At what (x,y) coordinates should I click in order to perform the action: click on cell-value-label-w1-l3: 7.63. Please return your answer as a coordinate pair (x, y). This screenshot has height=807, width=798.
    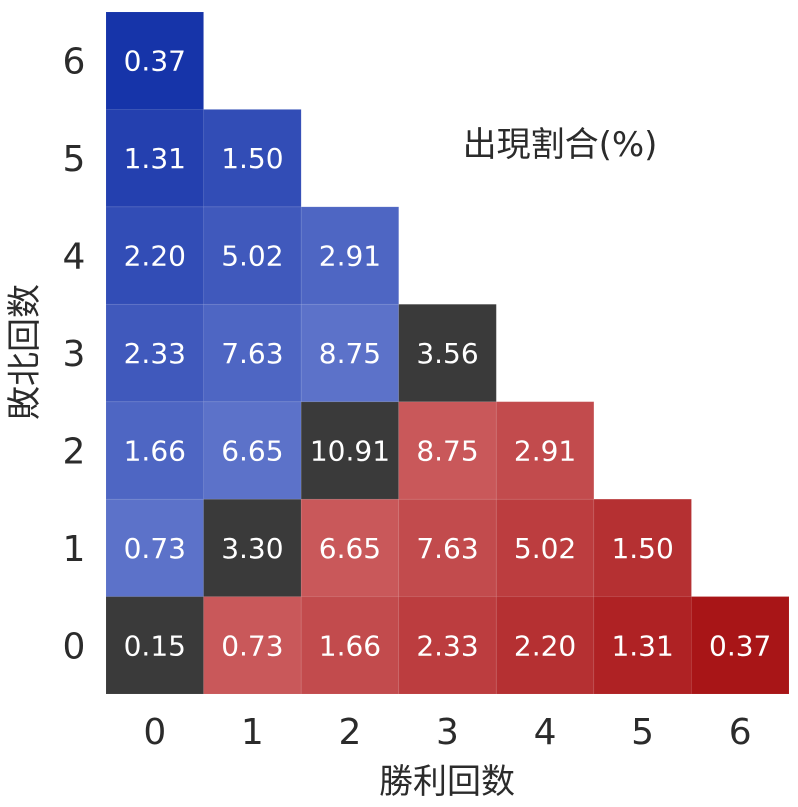
    Looking at the image, I should click on (252, 353).